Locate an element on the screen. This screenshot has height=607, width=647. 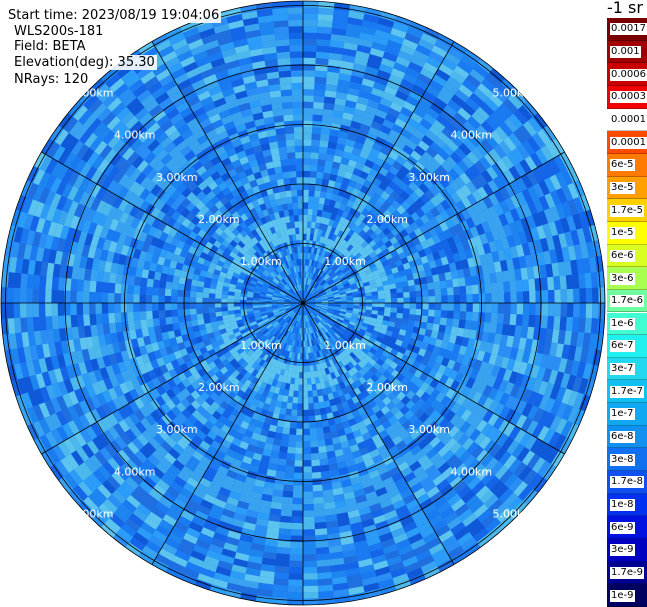
colorbar-label: 1.7e-5 is located at coordinates (627, 210).